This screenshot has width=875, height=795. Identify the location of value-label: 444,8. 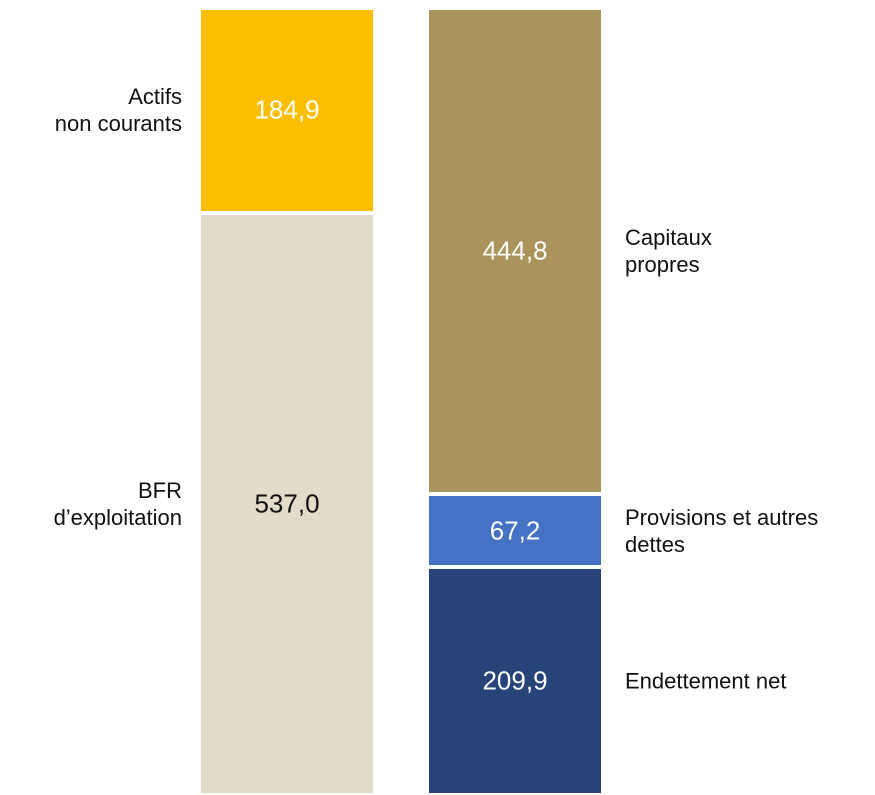
(515, 250).